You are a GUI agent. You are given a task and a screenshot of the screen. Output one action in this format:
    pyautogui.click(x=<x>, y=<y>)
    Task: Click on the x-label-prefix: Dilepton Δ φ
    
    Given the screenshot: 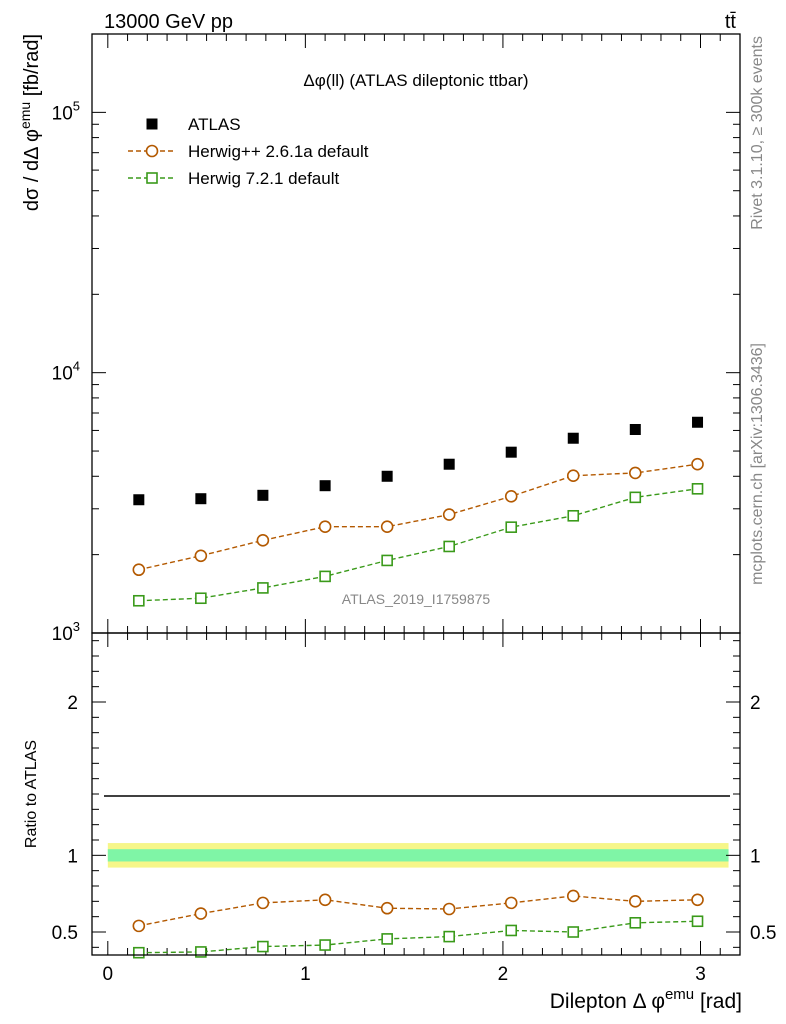 What is the action you would take?
    pyautogui.click(x=607, y=1001)
    